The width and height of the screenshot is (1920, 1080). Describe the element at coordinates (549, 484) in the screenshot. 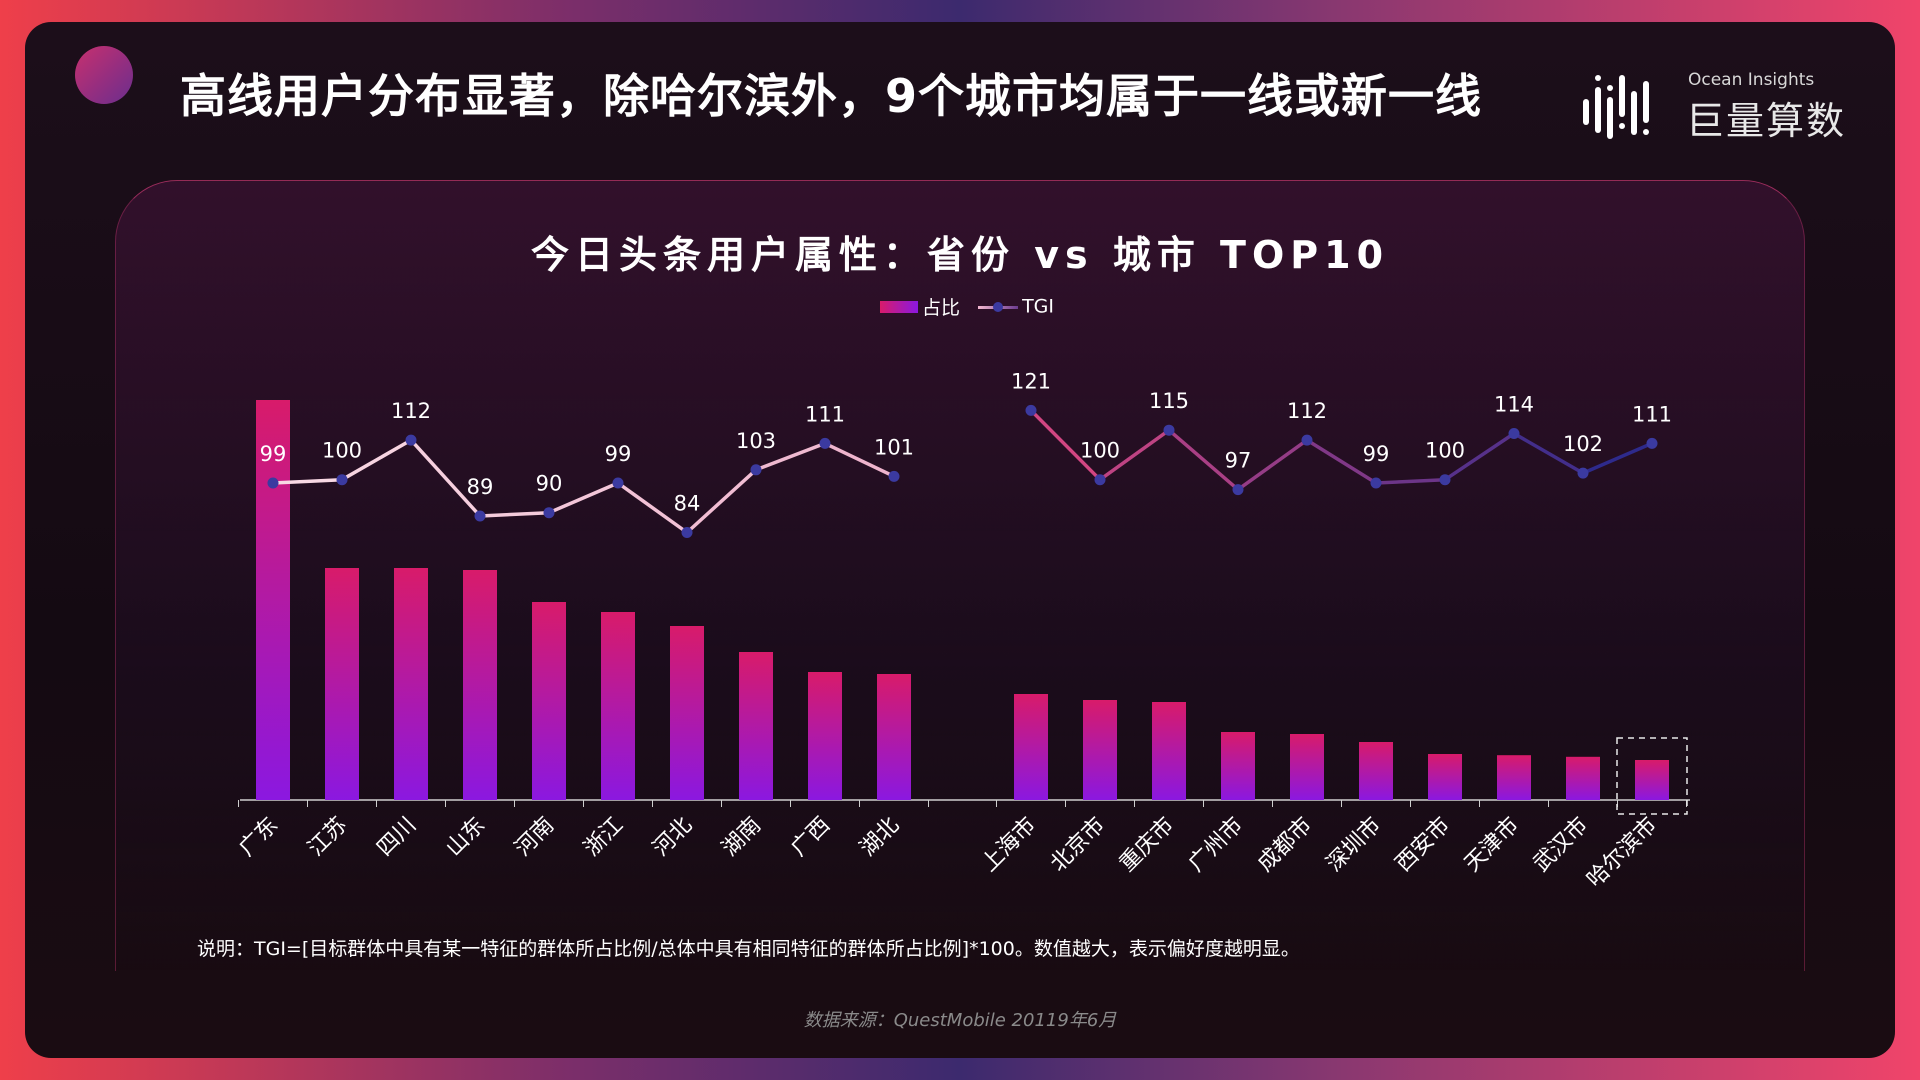

I see `tgi-data-label: 90` at that location.